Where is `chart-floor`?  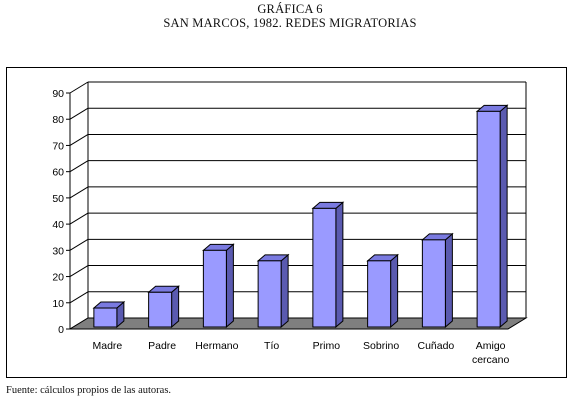 chart-floor is located at coordinates (298, 323).